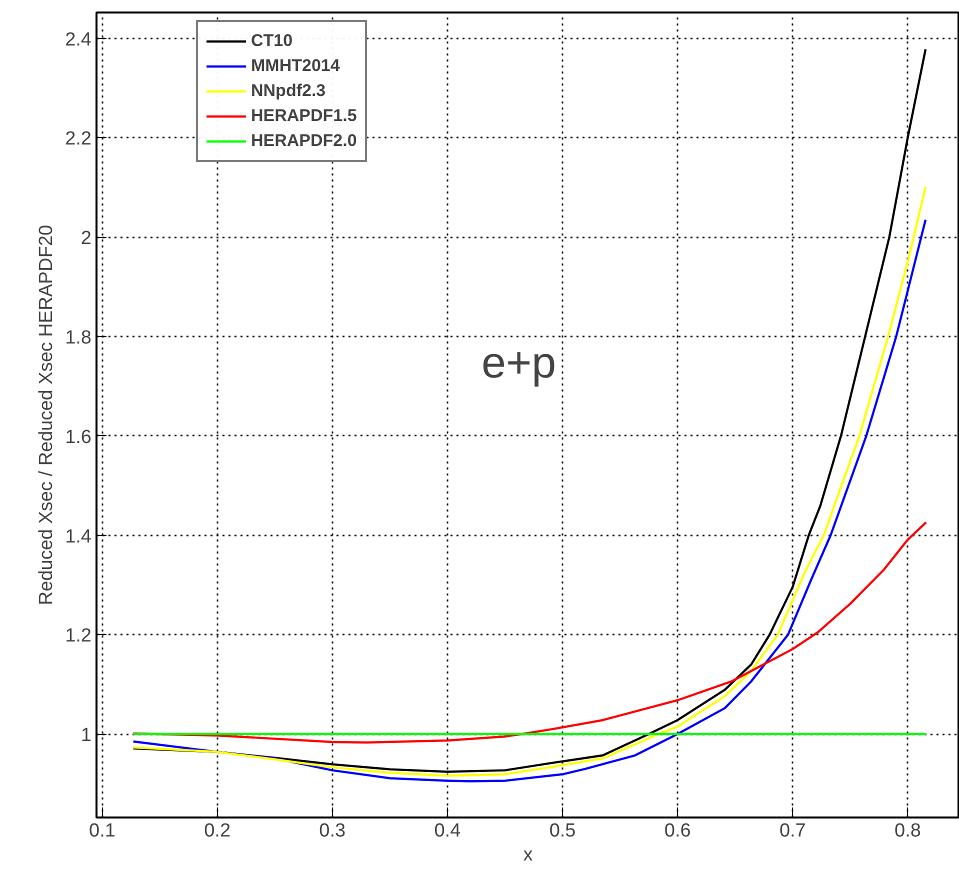  Describe the element at coordinates (907, 831) in the screenshot. I see `x-tick-label: 0.8` at that location.